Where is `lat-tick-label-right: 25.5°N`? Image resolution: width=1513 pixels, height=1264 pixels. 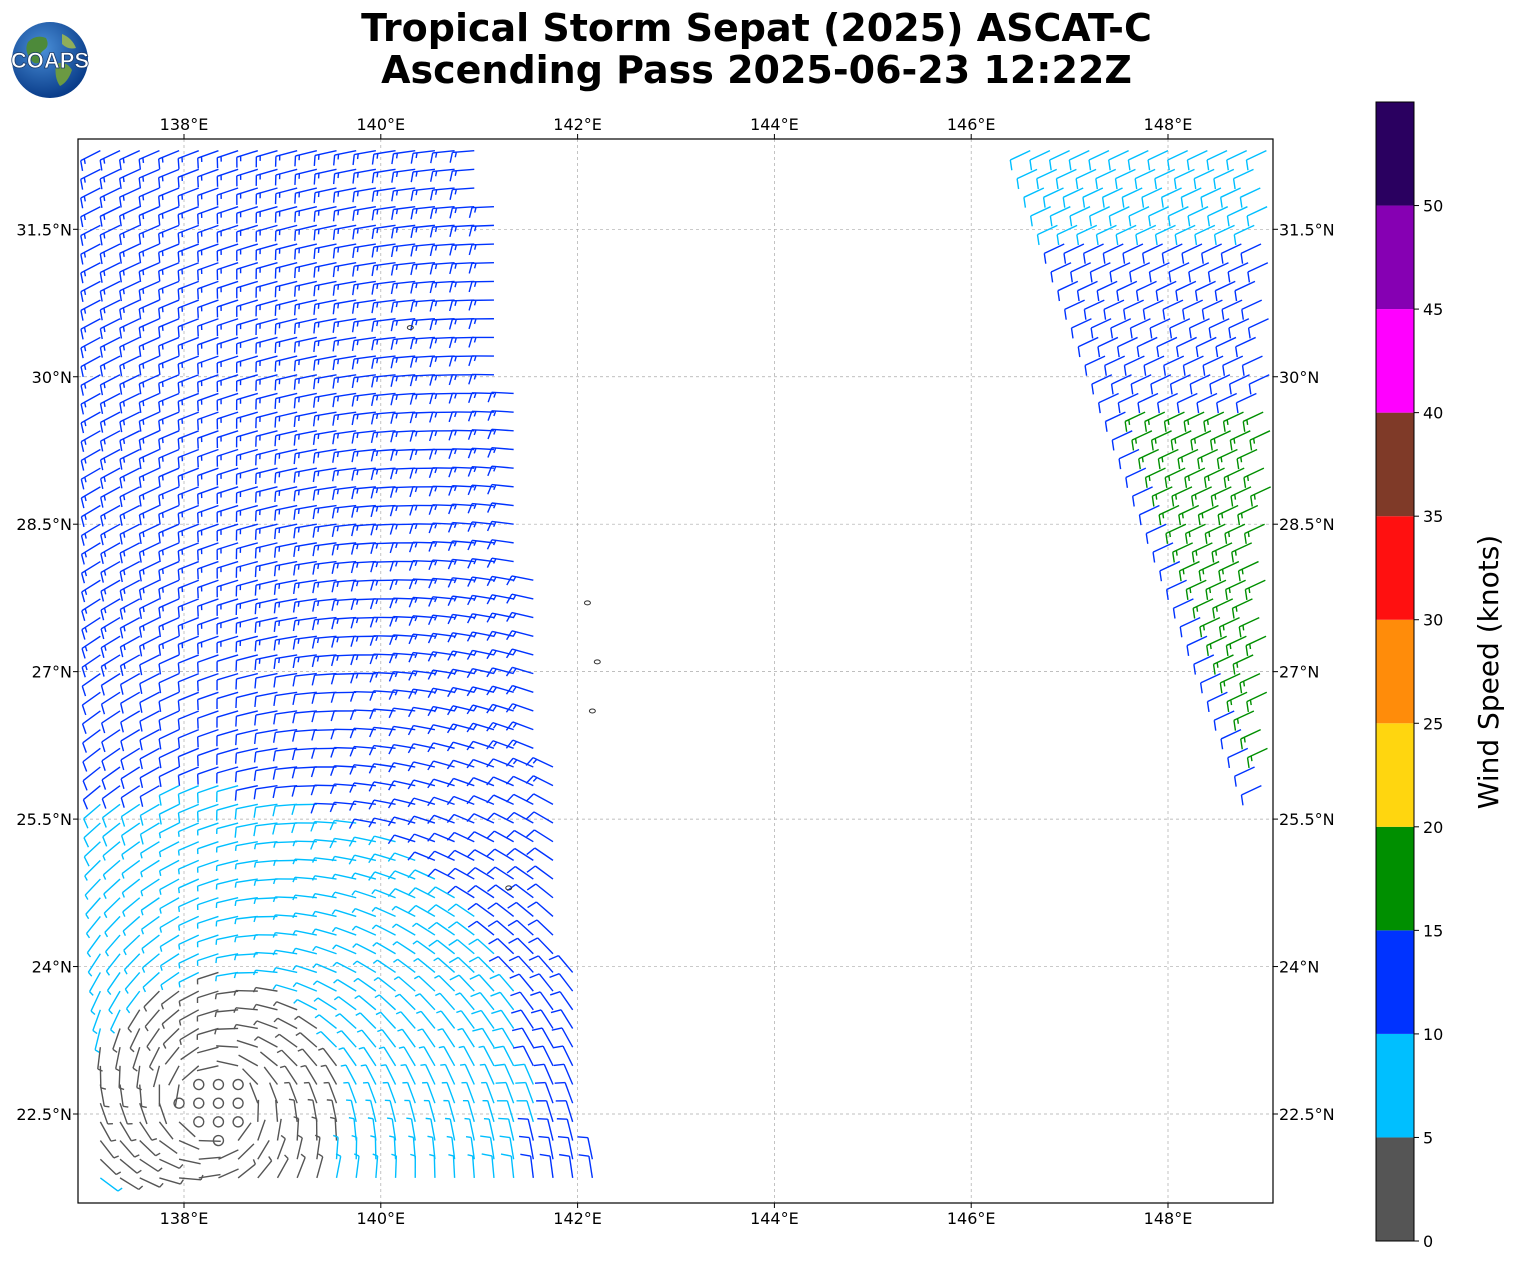 lat-tick-label-right: 25.5°N is located at coordinates (1307, 819).